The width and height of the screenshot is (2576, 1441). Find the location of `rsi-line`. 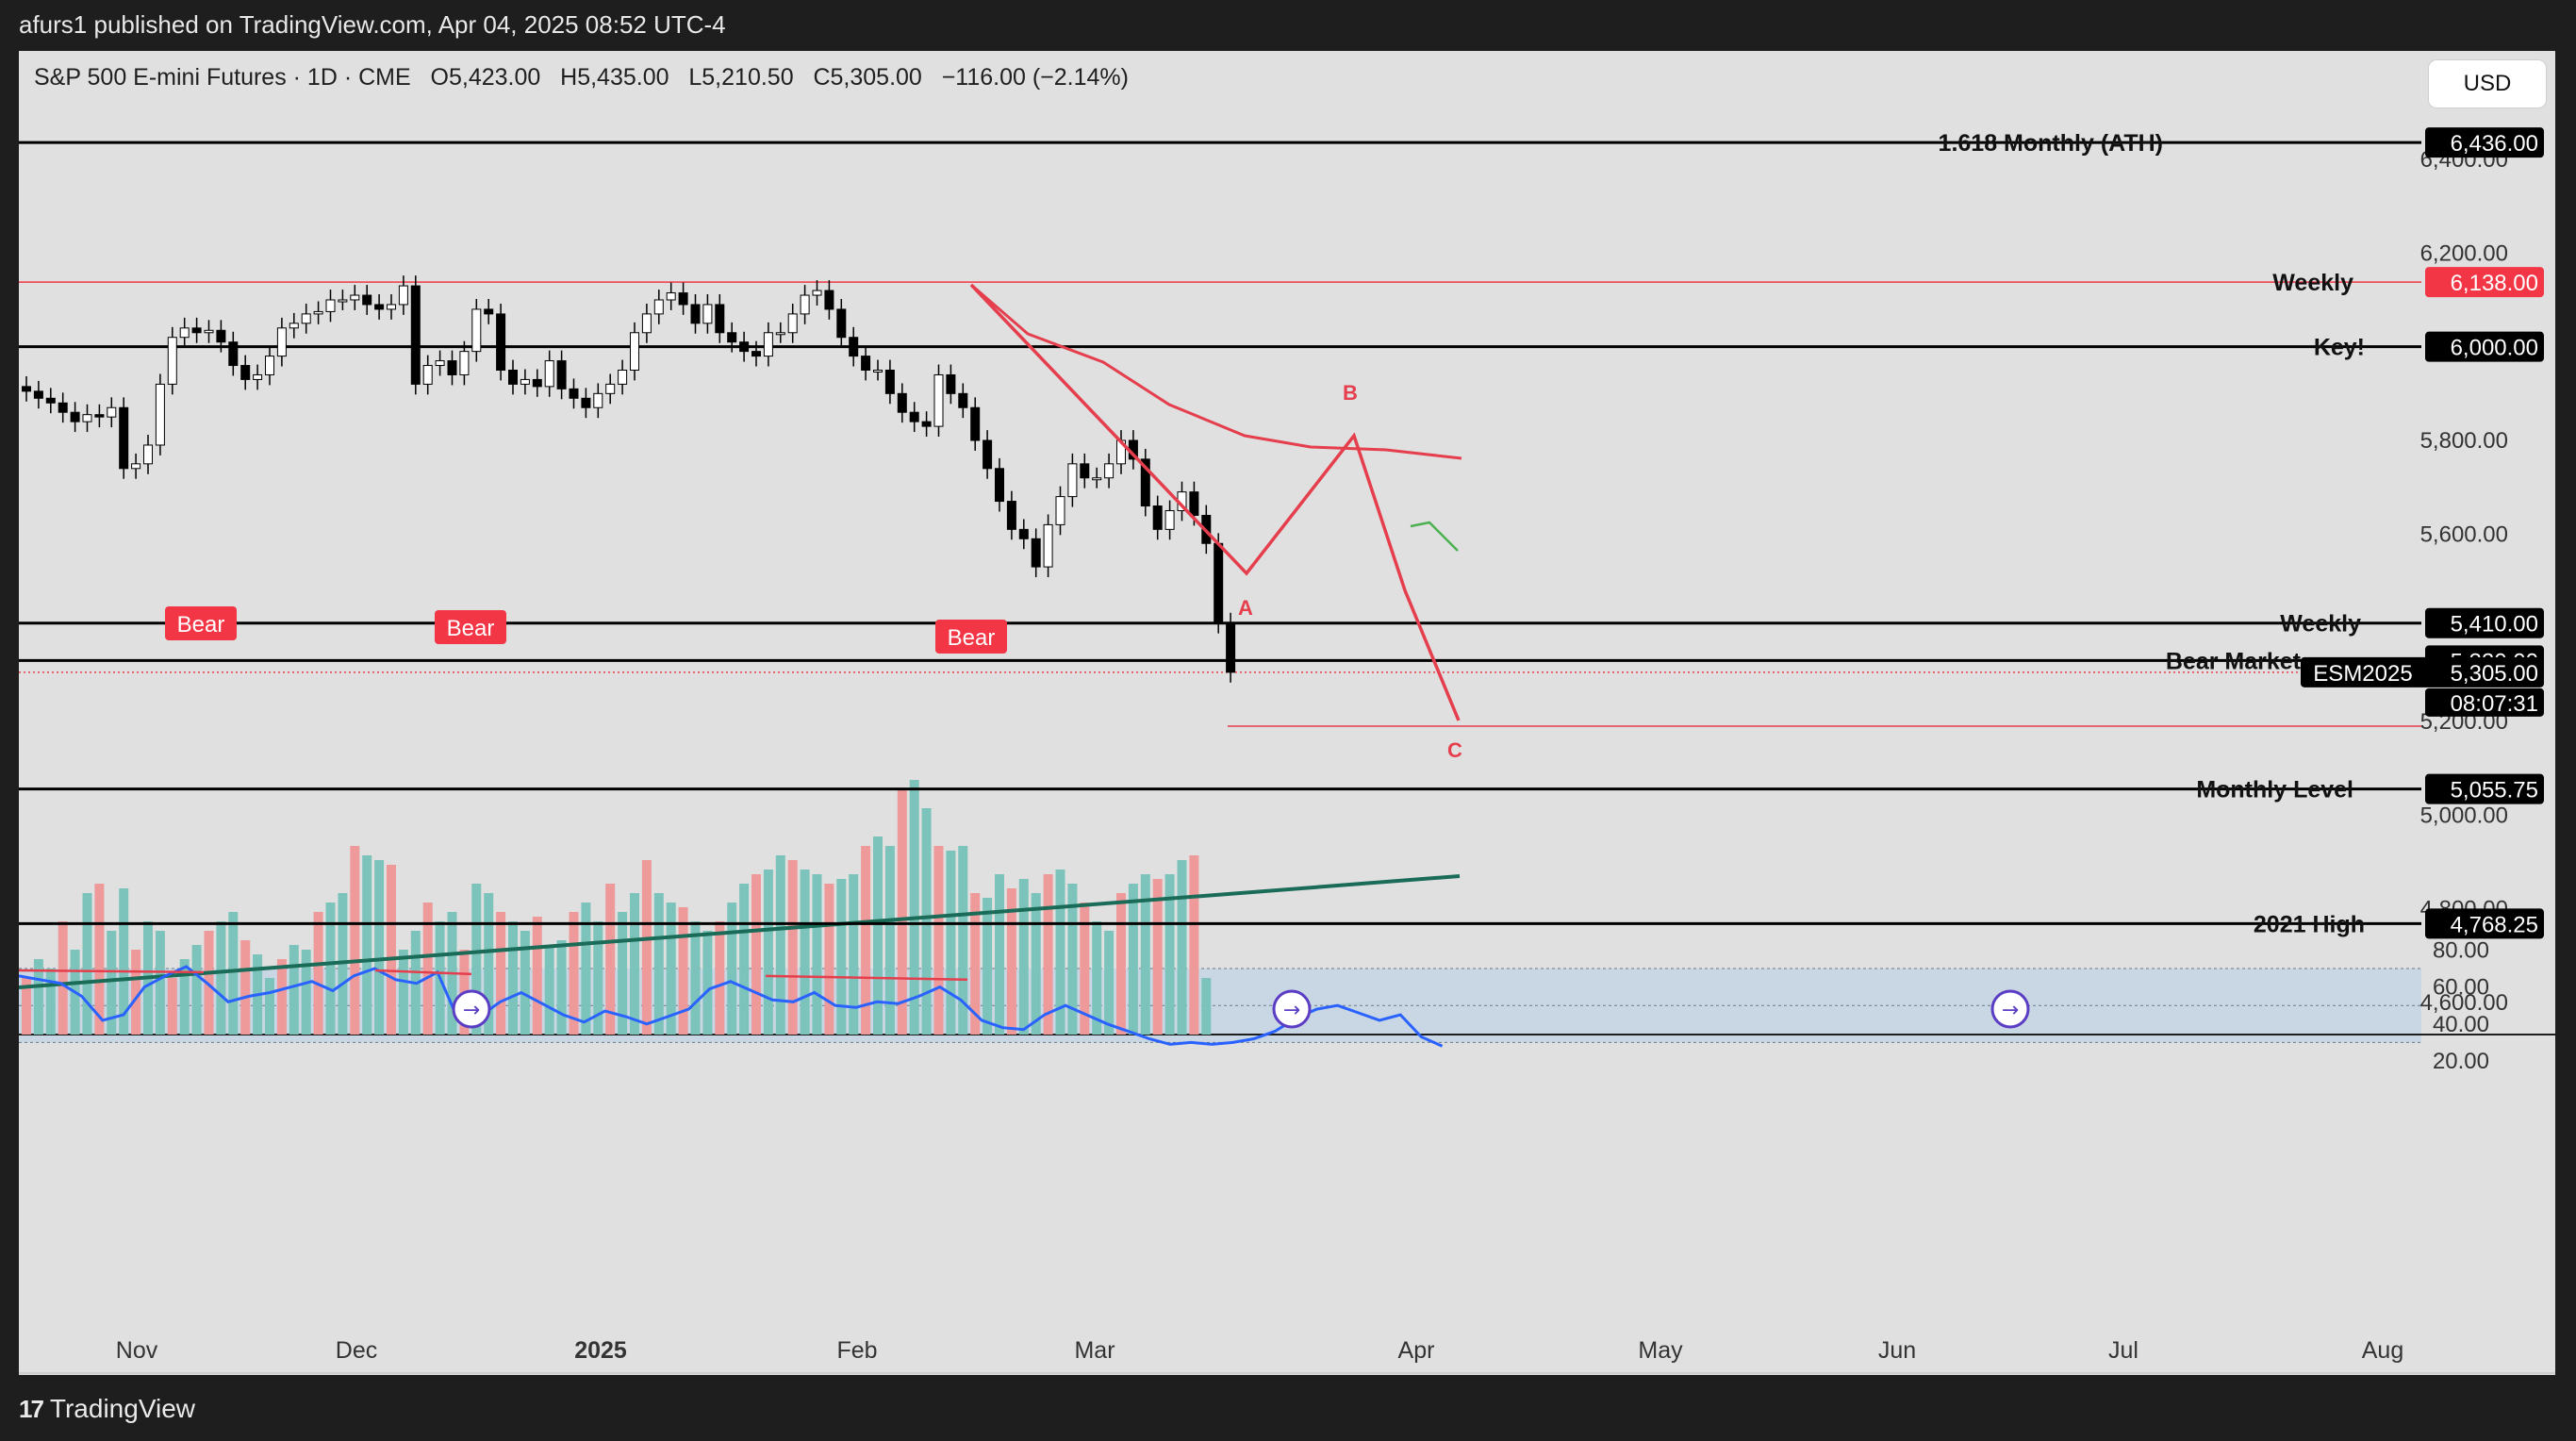

rsi-line is located at coordinates (731, 1007).